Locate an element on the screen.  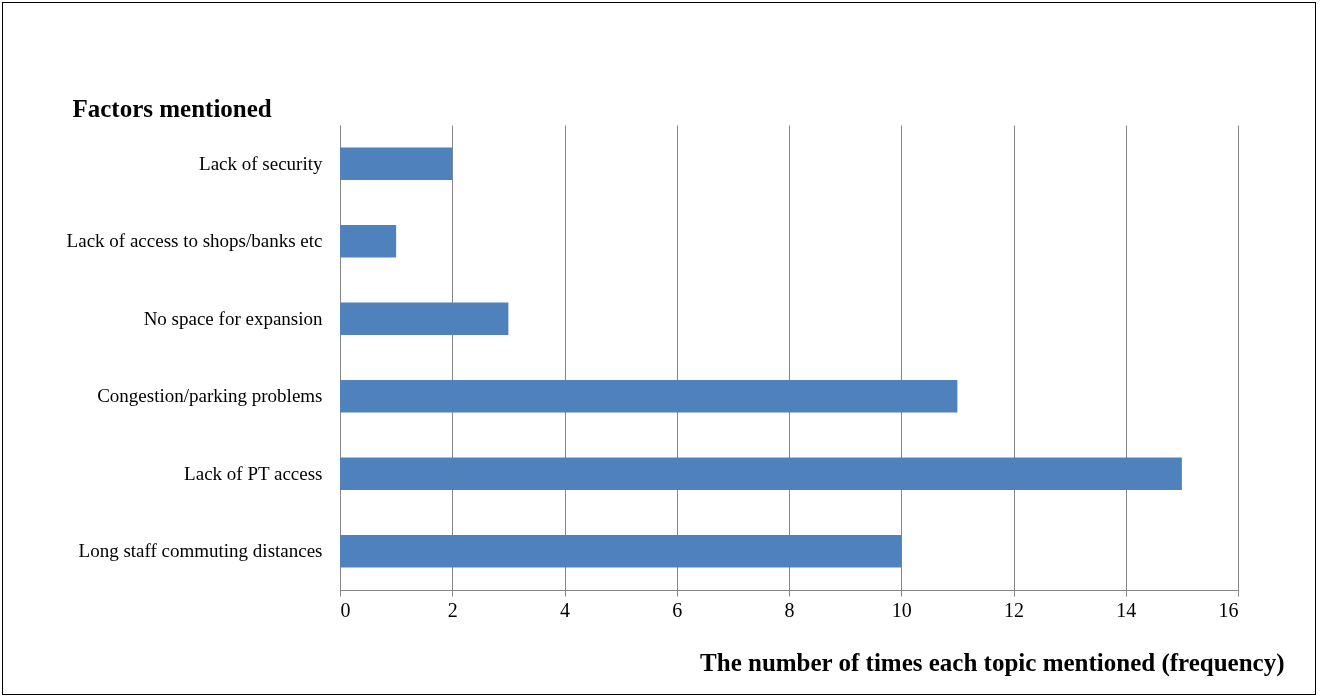
x-tick-label: 8 is located at coordinates (789, 609).